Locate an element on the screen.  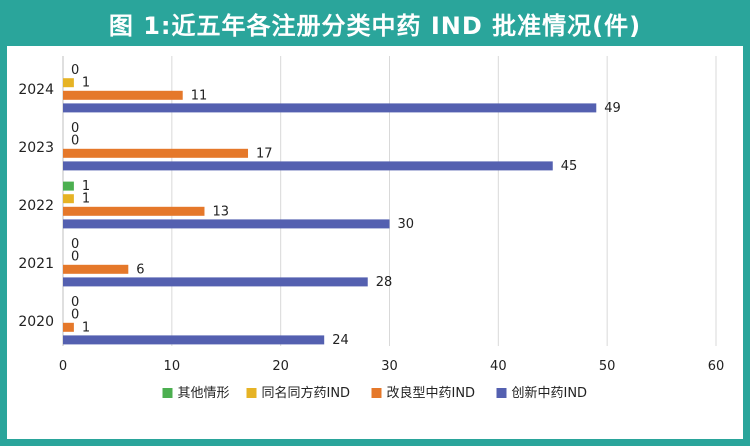
data-label: 24 is located at coordinates (340, 340).